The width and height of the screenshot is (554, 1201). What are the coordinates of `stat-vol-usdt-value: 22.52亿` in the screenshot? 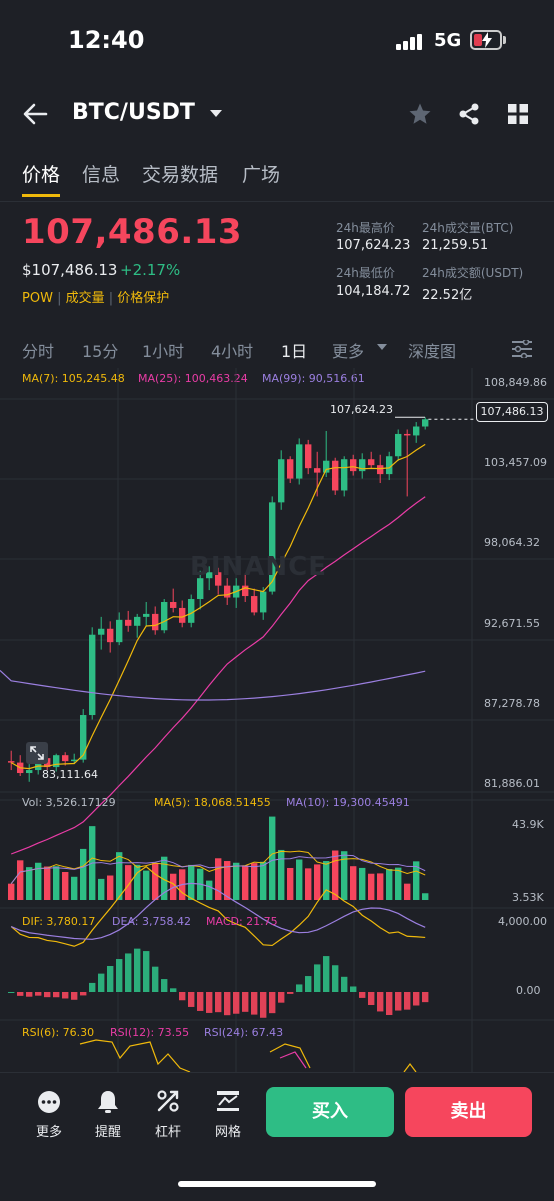 It's located at (447, 295).